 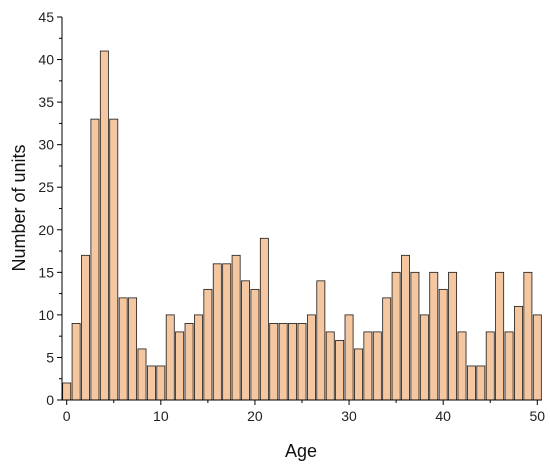 I want to click on y-tick-label: 45, so click(x=46, y=17).